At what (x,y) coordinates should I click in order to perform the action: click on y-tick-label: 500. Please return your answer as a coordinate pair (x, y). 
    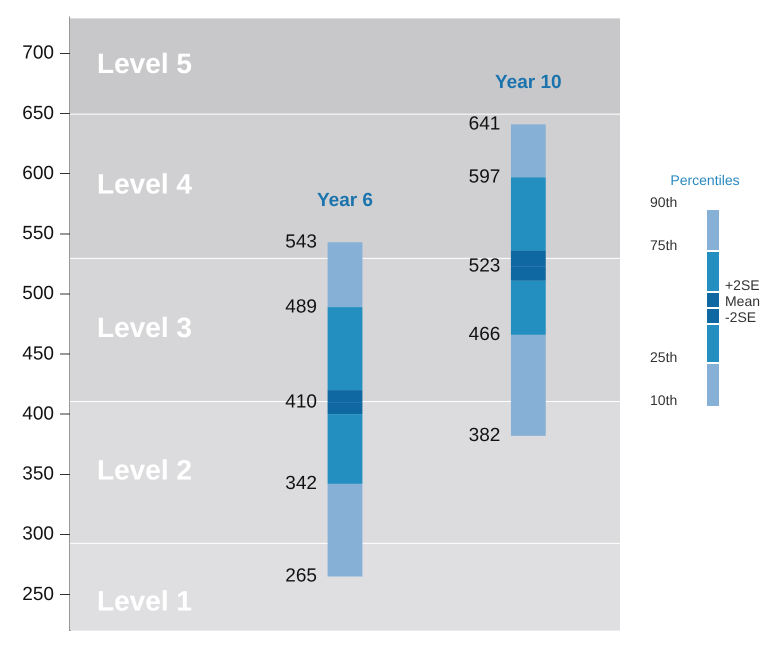
    Looking at the image, I should click on (38, 293).